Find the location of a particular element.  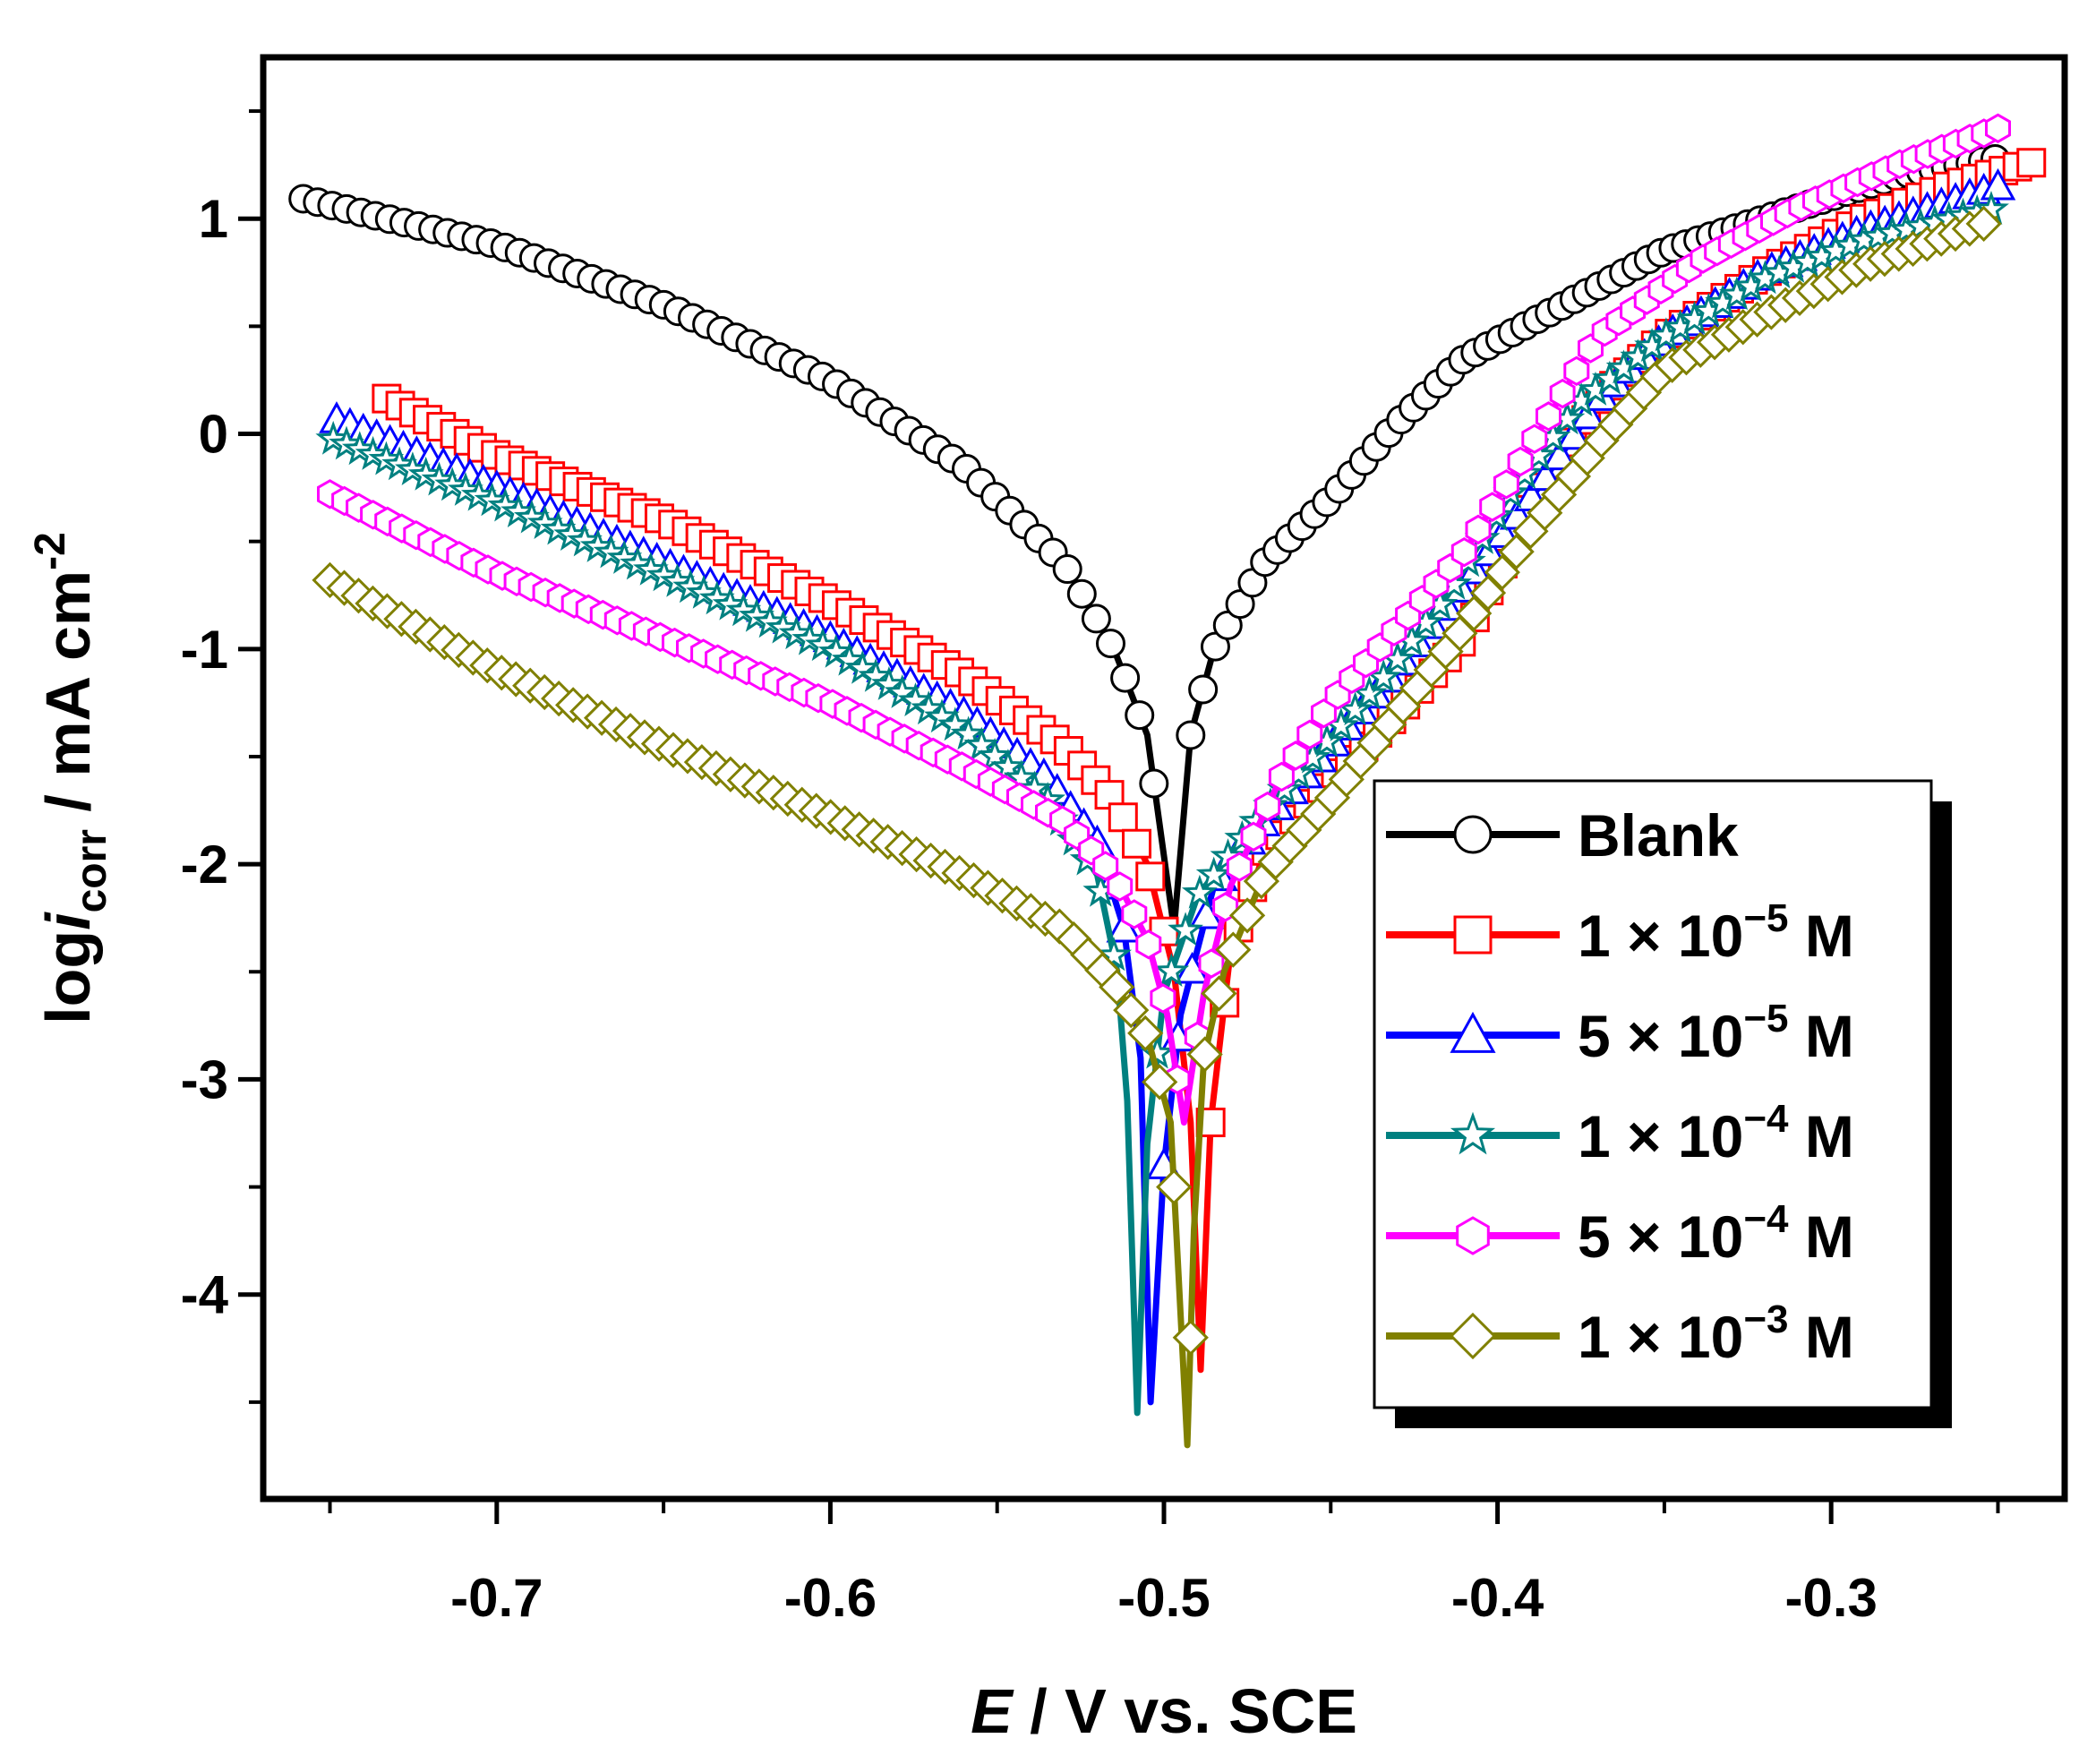

y-tick-label: -4 is located at coordinates (205, 1295).